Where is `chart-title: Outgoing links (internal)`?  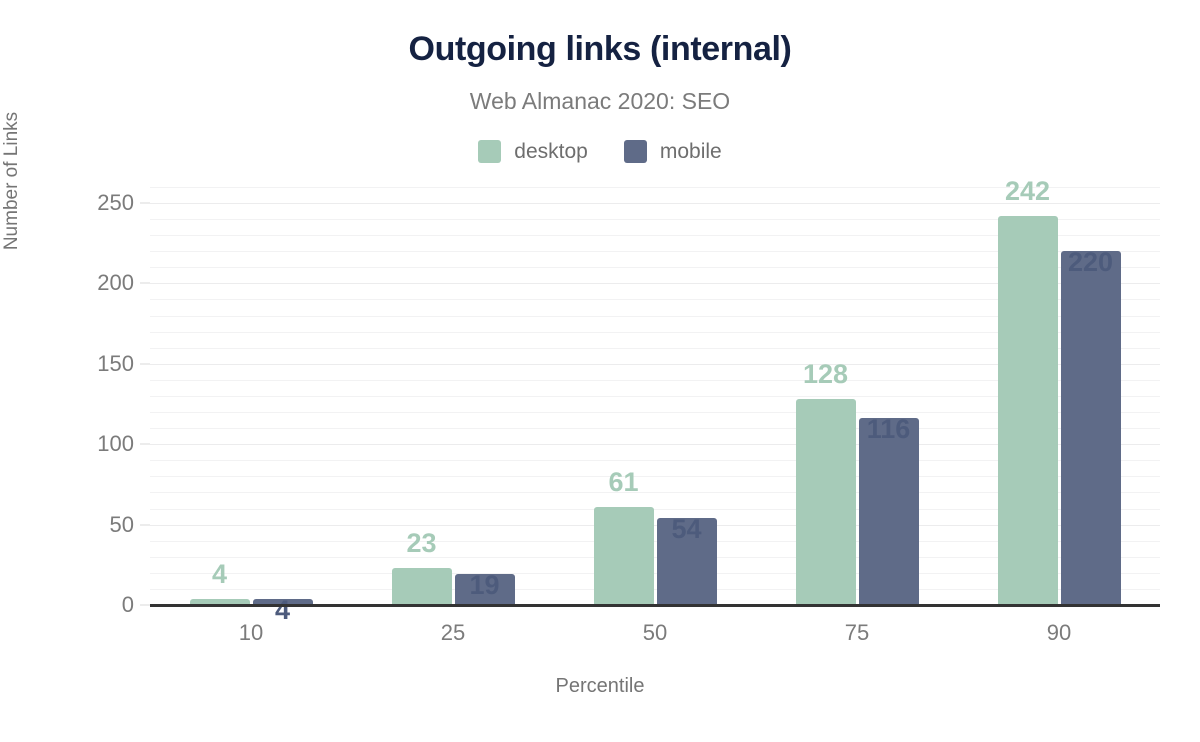
chart-title: Outgoing links (internal) is located at coordinates (600, 49).